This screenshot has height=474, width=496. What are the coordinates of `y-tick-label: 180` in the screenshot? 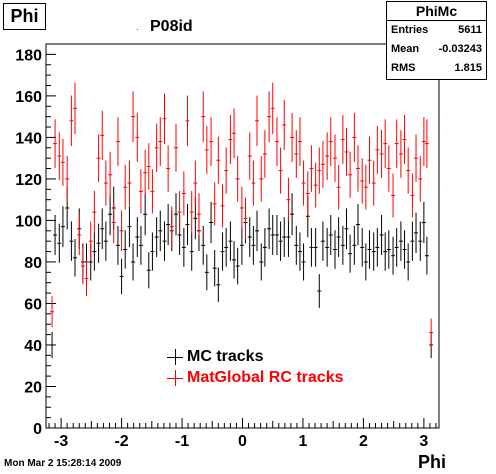 It's located at (28, 55).